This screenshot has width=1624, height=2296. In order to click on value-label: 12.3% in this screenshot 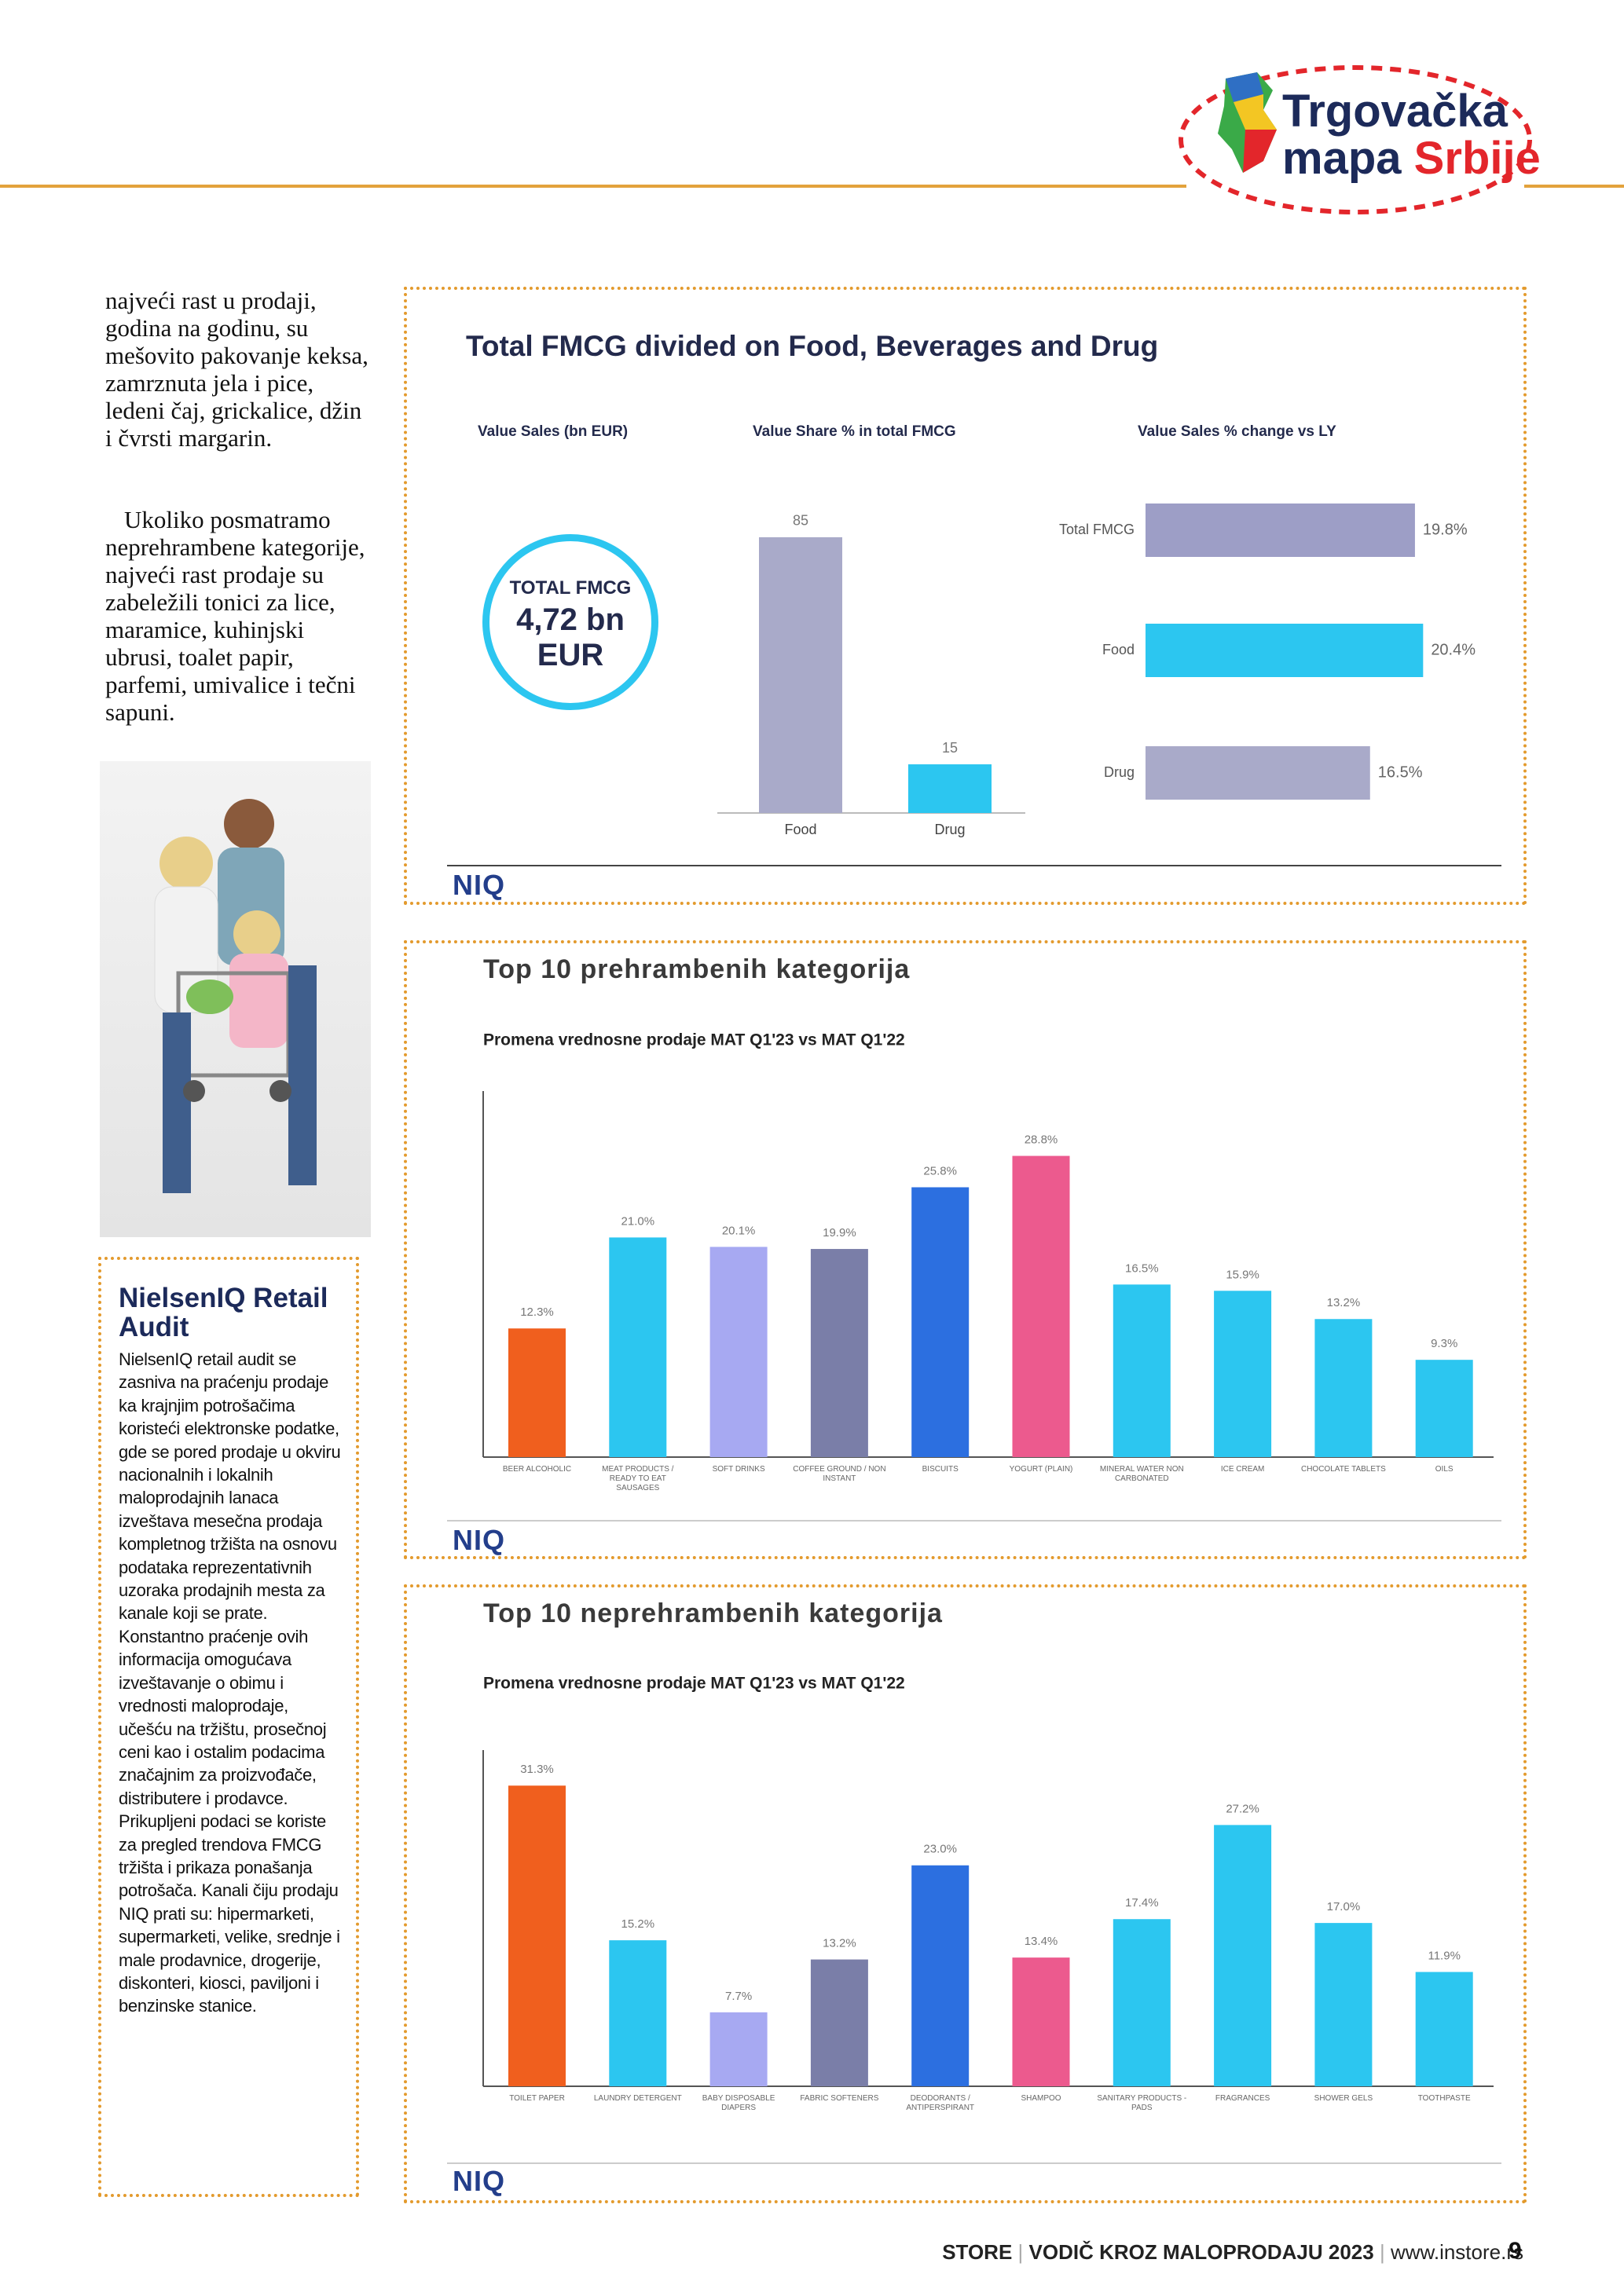, I will do `click(537, 1312)`.